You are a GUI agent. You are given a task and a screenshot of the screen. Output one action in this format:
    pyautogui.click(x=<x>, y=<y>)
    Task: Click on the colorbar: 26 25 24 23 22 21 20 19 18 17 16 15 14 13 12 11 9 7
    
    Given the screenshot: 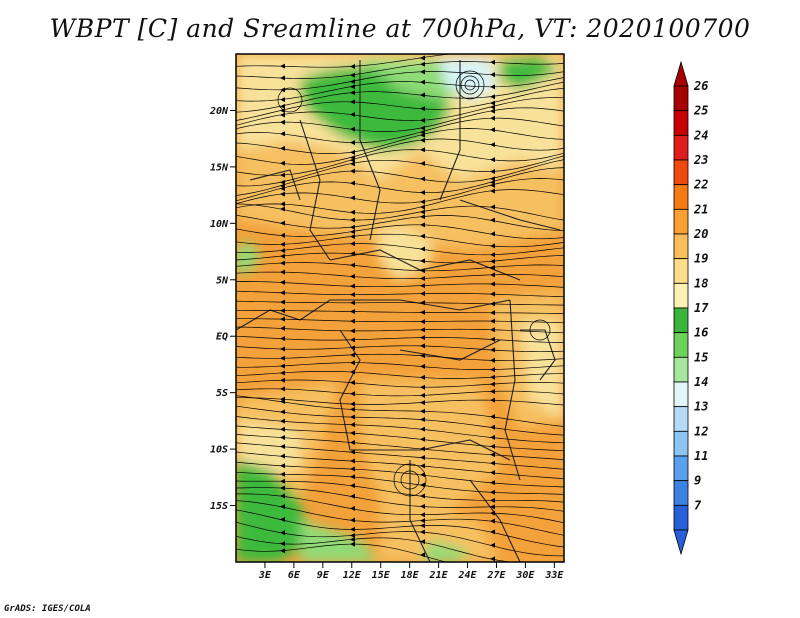 What is the action you would take?
    pyautogui.click(x=691, y=308)
    